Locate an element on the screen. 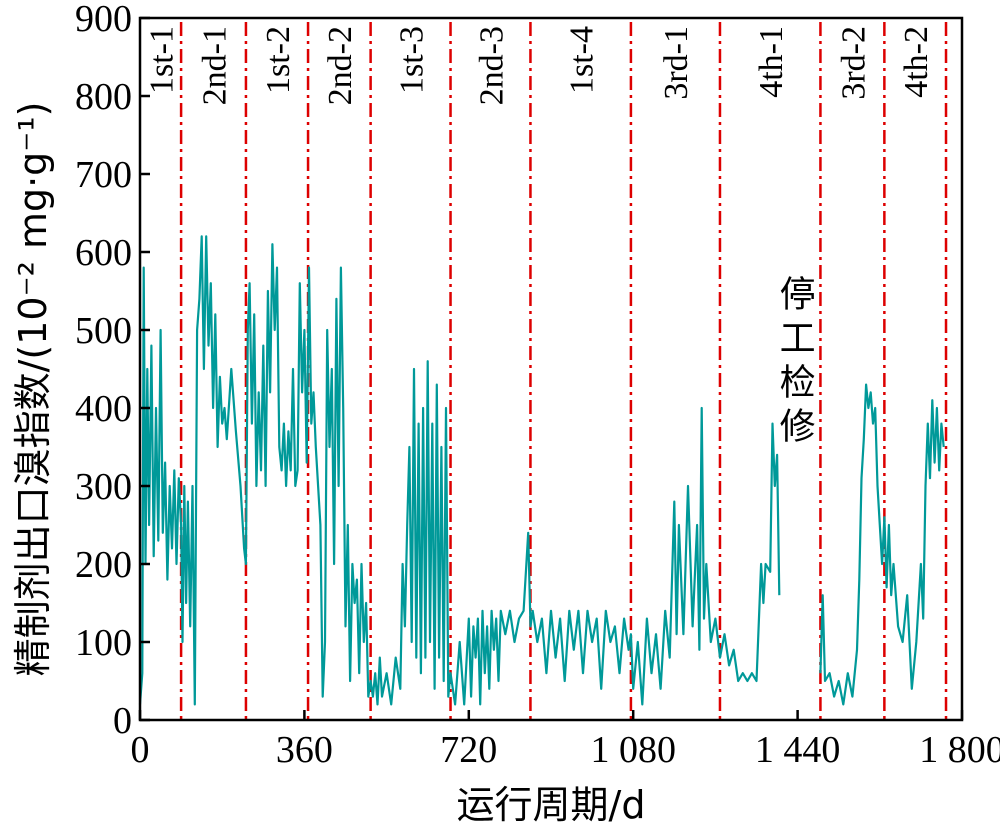 The height and width of the screenshot is (833, 1000). y-axis-label: 精制剂出口溴指数/(10⁻² mg·g⁻¹) is located at coordinates (33, 389).